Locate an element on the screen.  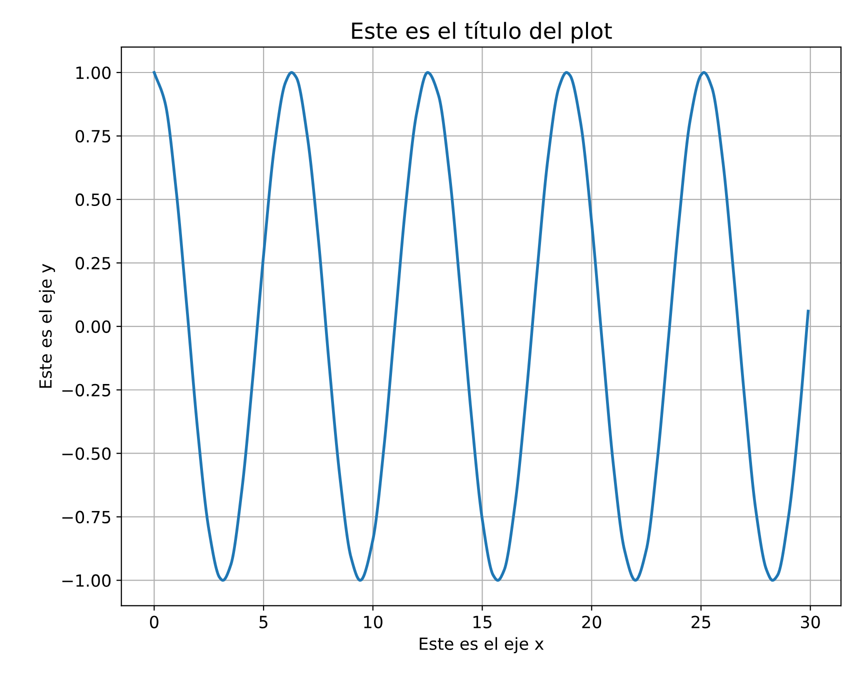
y-tick-label: 1.00 is located at coordinates (93, 73).